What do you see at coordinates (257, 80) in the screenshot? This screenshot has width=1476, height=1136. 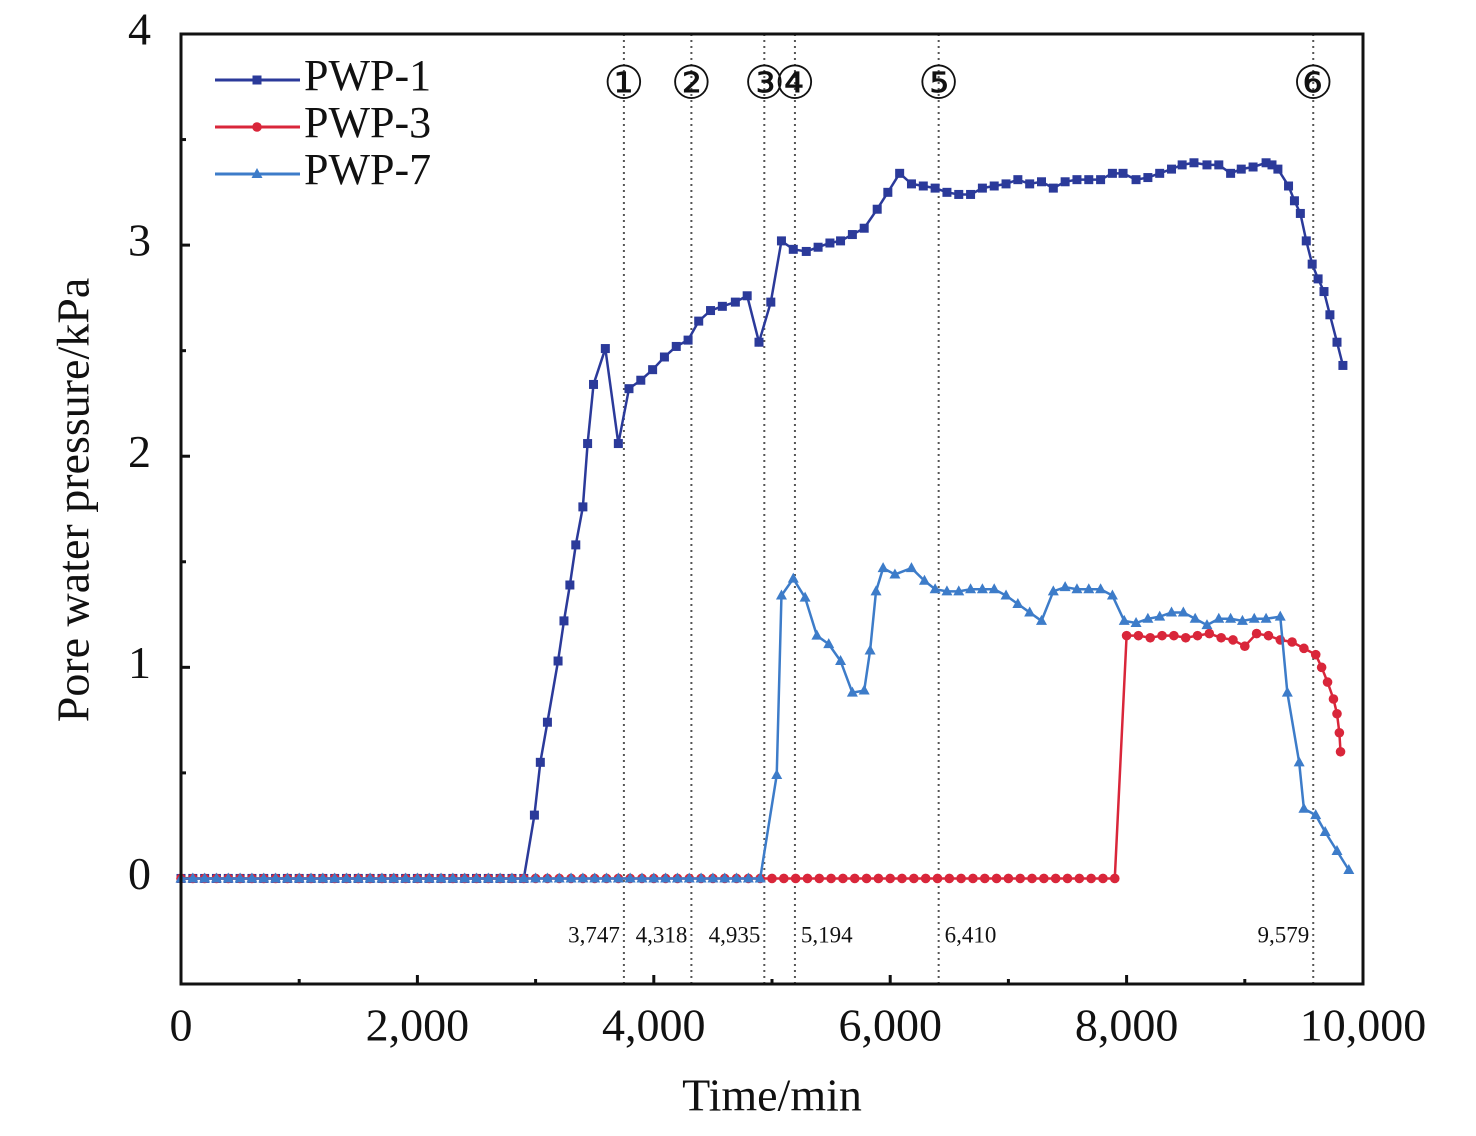 I see `legend-marker` at bounding box center [257, 80].